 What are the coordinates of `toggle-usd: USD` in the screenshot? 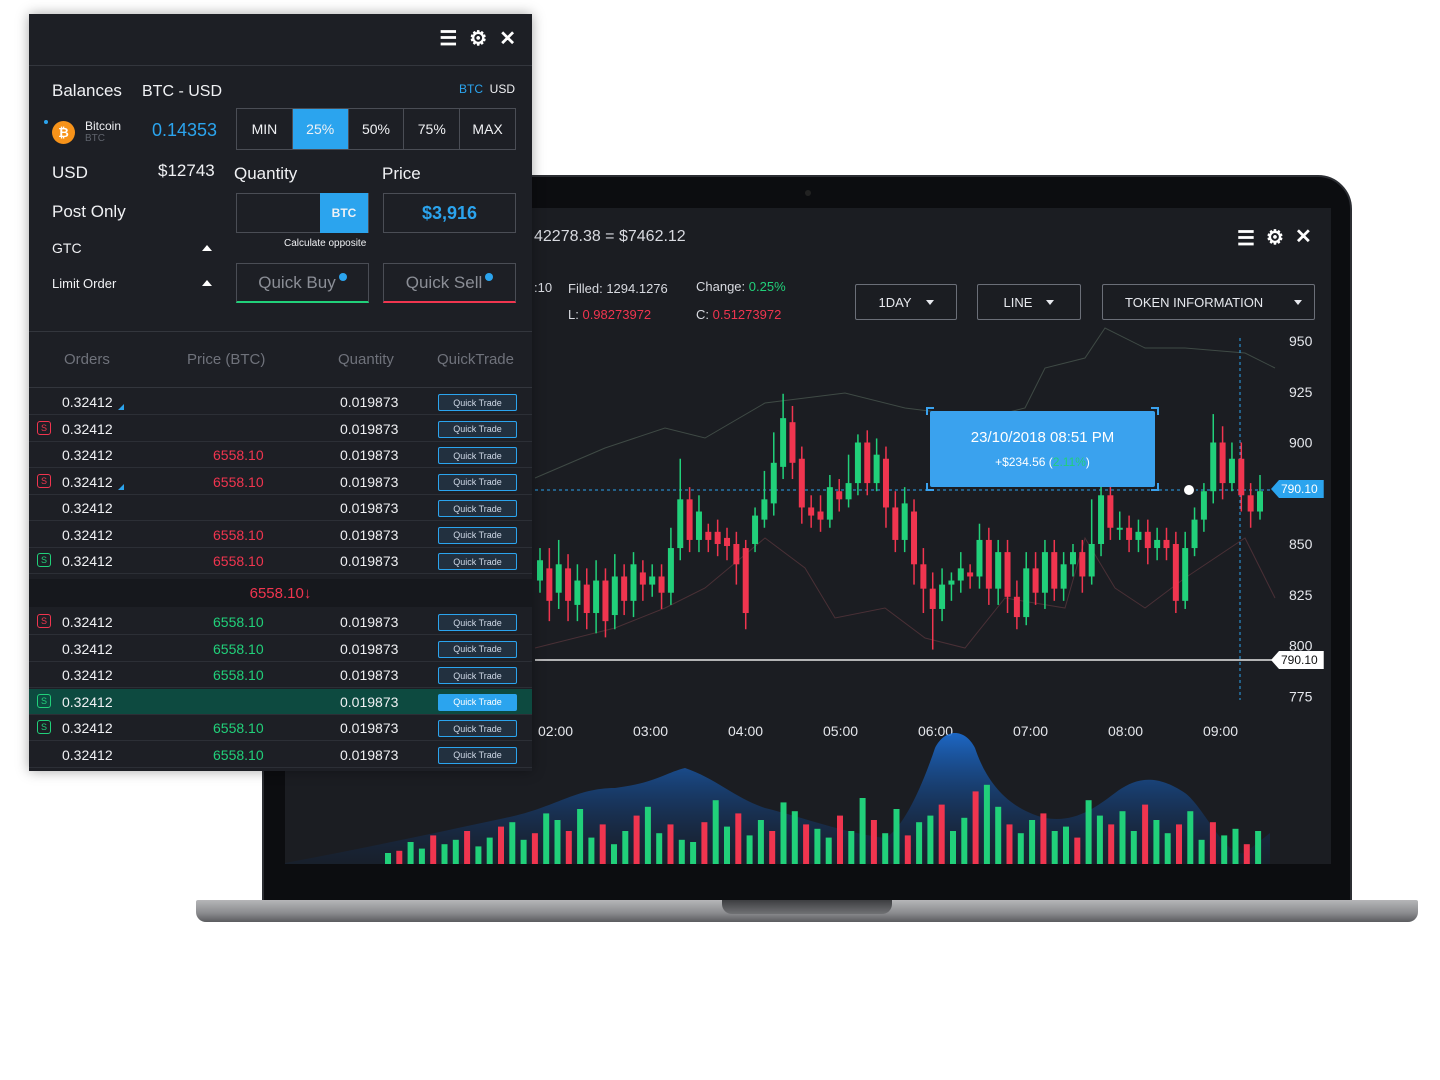 It's located at (502, 89).